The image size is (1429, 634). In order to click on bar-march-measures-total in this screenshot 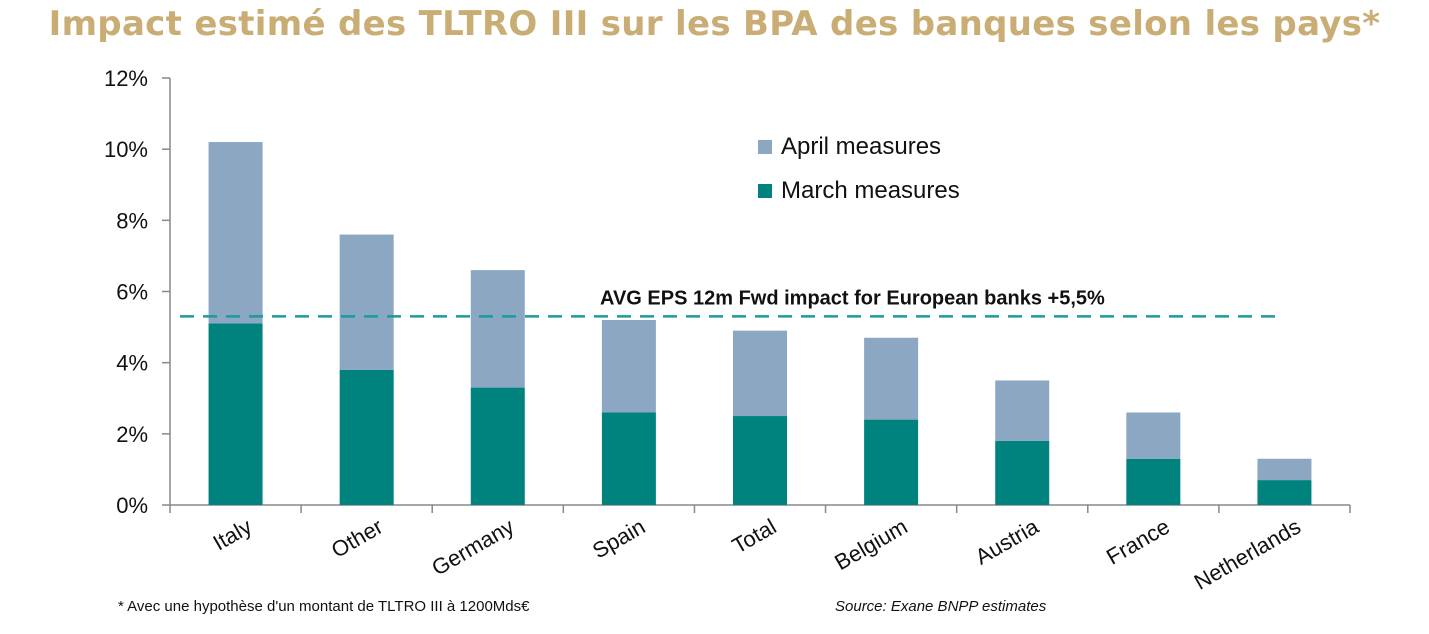, I will do `click(760, 460)`.